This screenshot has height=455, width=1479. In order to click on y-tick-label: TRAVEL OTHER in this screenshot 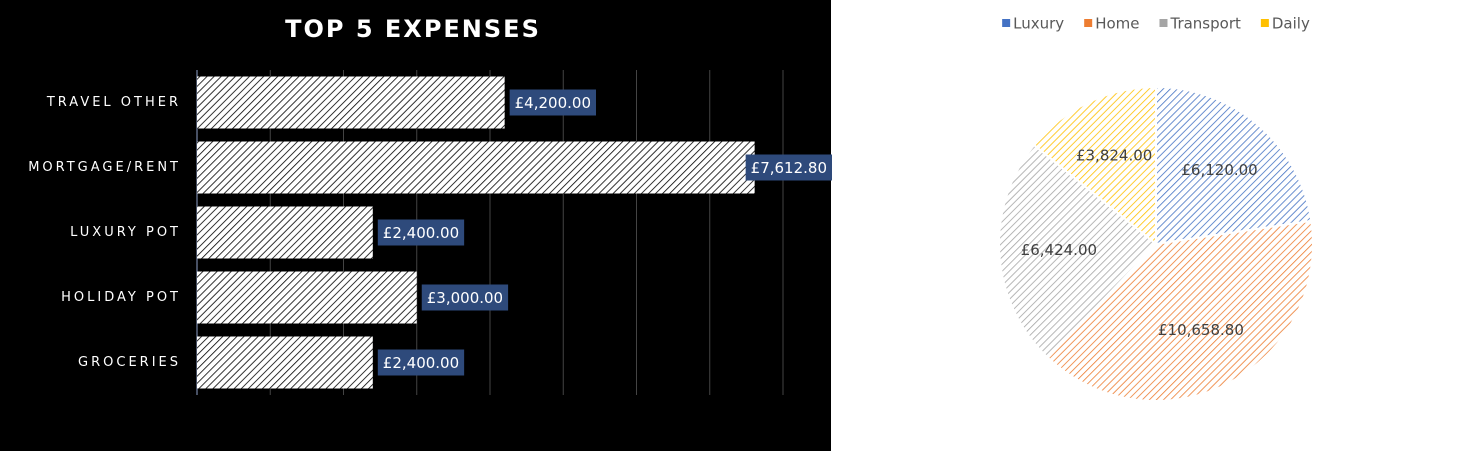, I will do `click(113, 102)`.